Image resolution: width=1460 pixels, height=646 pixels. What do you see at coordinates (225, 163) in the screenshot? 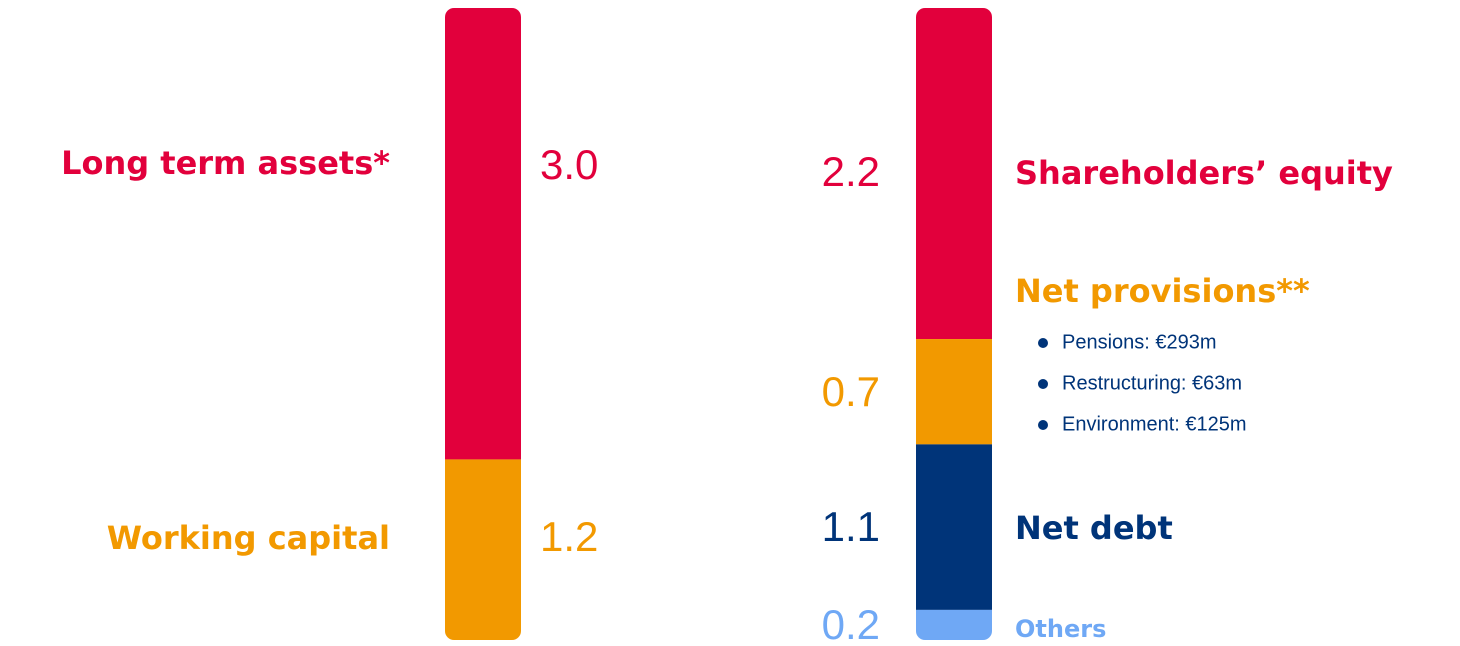
I see `series-label: Long term assets*` at bounding box center [225, 163].